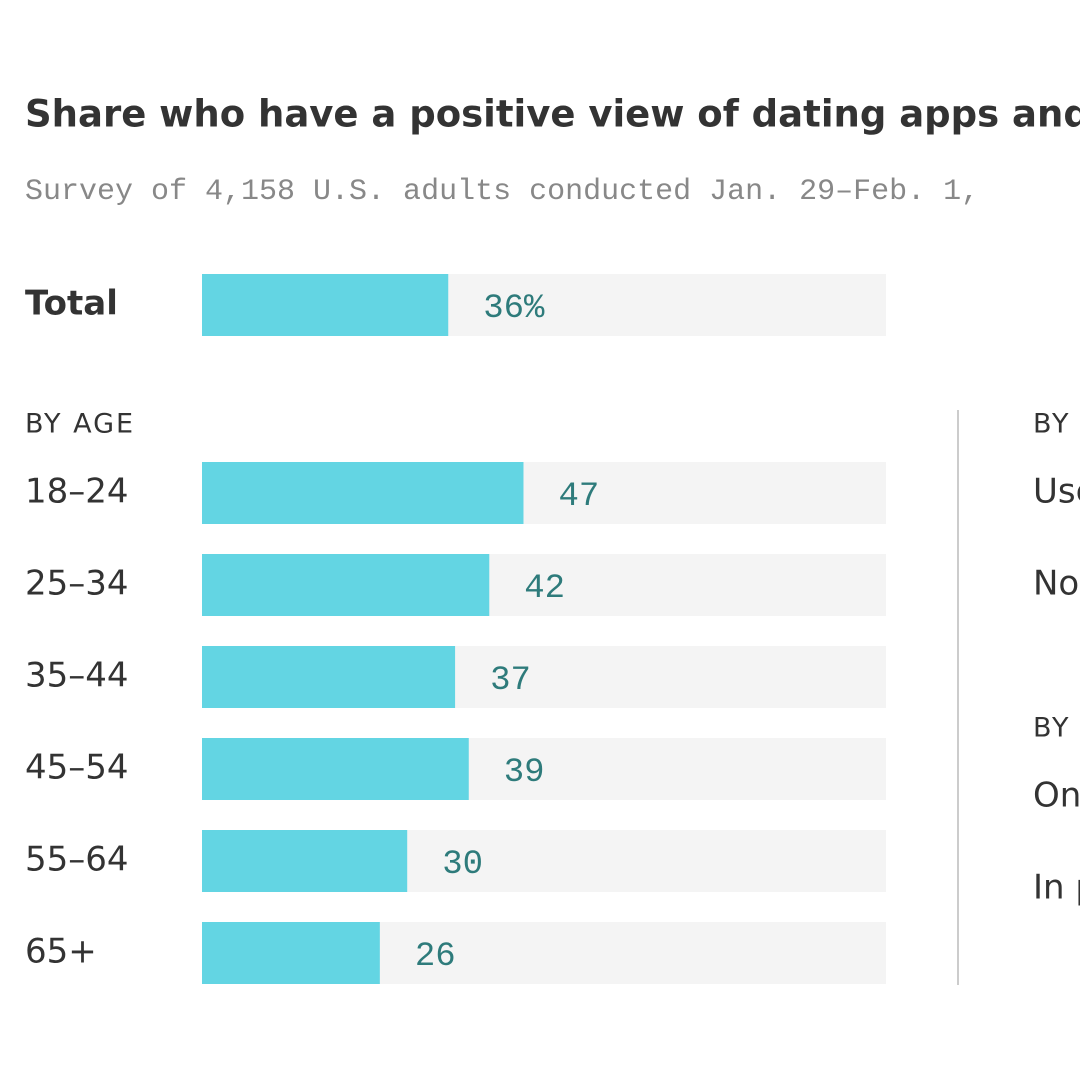 The width and height of the screenshot is (1080, 1080). What do you see at coordinates (1056, 796) in the screenshot?
I see `category-label: On` at bounding box center [1056, 796].